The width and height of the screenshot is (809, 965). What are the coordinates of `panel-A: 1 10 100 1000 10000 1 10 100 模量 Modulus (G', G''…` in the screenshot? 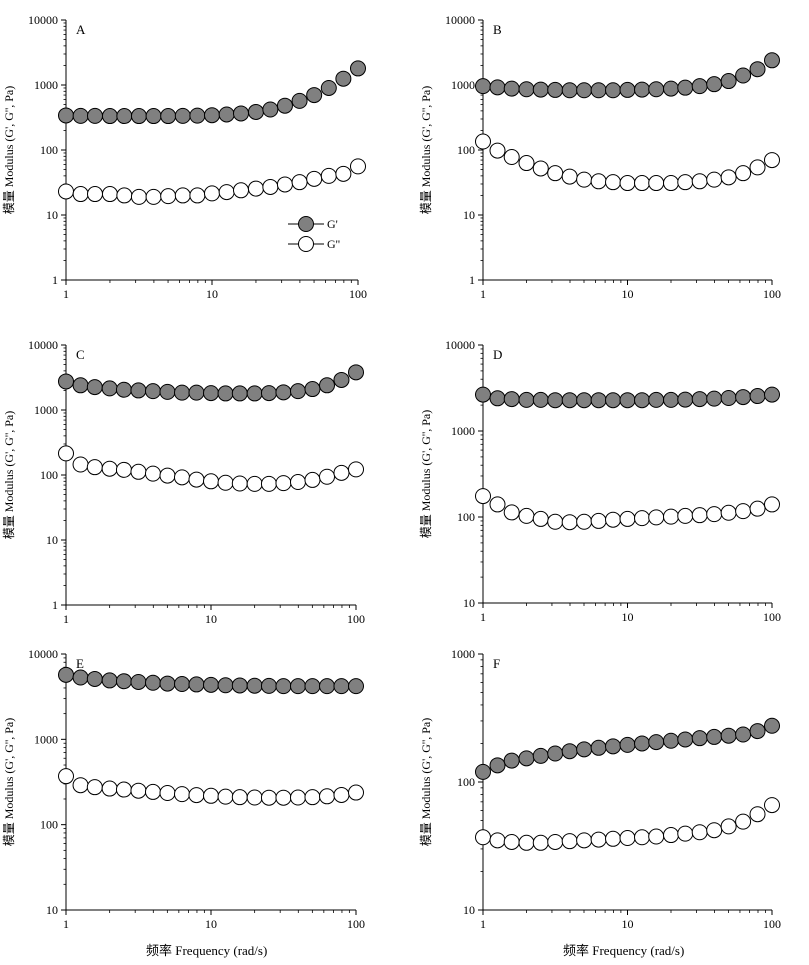 It's located at (184, 157).